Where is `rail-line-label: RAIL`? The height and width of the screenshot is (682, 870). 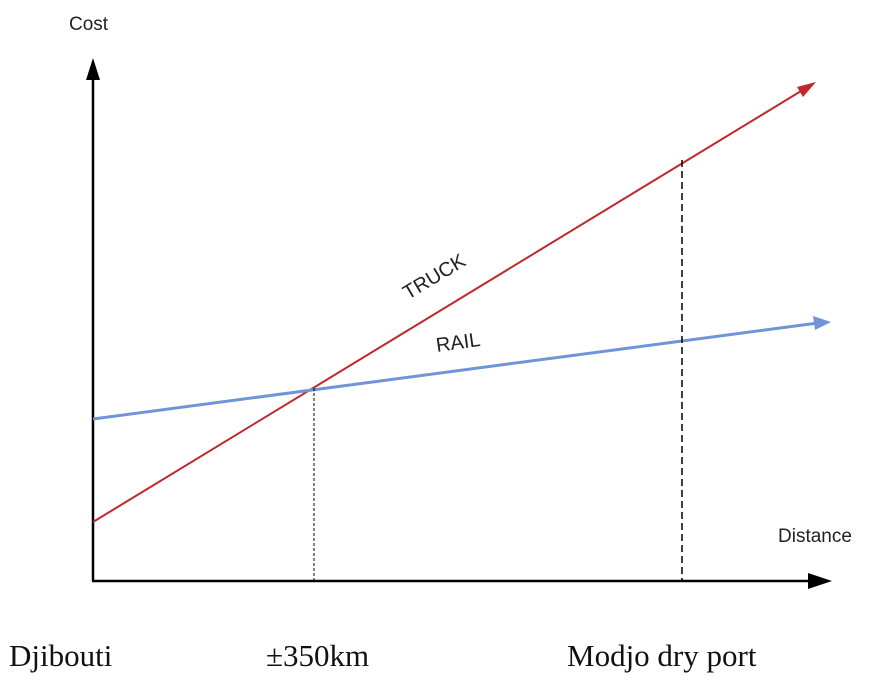 rail-line-label: RAIL is located at coordinates (458, 343).